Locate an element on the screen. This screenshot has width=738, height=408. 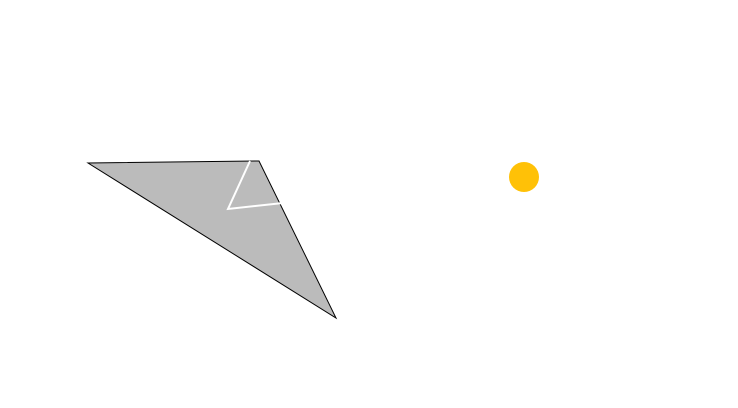
triangle-corner-marker is located at coordinates (255, 185).